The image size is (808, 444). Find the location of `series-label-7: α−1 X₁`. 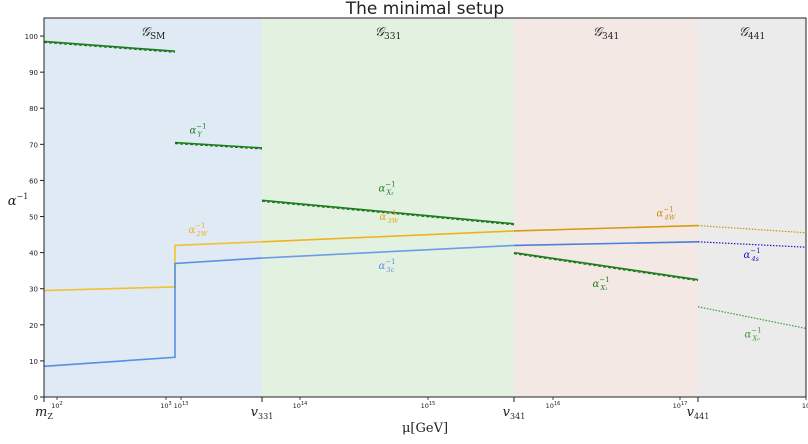

series-label-7: α−1 X₁ is located at coordinates (600, 284).